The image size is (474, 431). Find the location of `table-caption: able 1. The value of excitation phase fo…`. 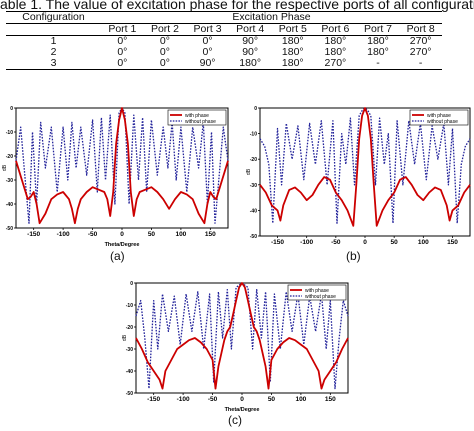

table-caption: able 1. The value of excitation phase fo… is located at coordinates (237, 6).